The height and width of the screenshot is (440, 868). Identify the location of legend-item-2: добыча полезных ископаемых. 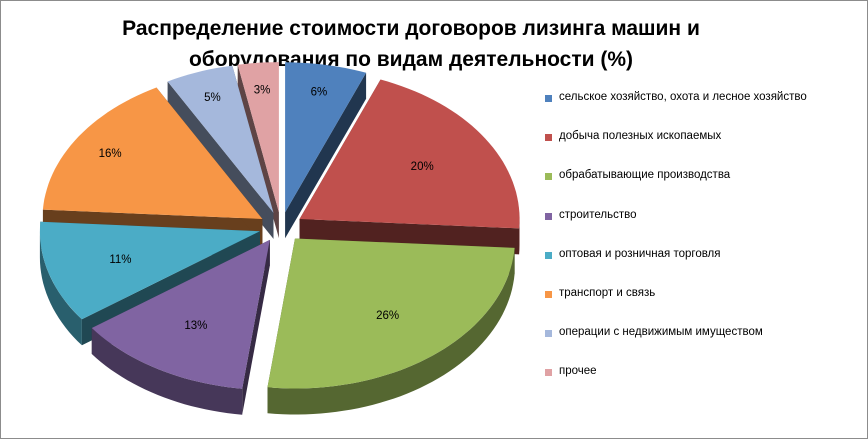
(705, 147).